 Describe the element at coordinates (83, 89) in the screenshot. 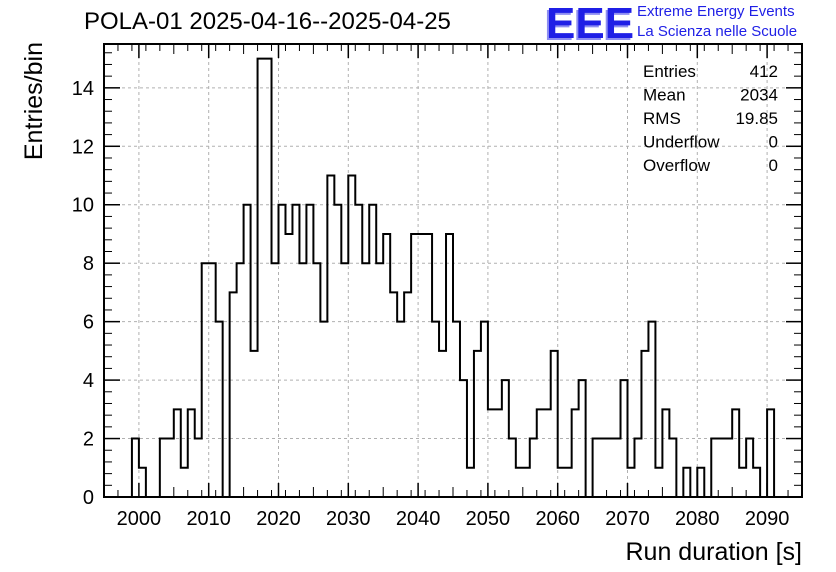

I see `y-tick-label: 14` at that location.